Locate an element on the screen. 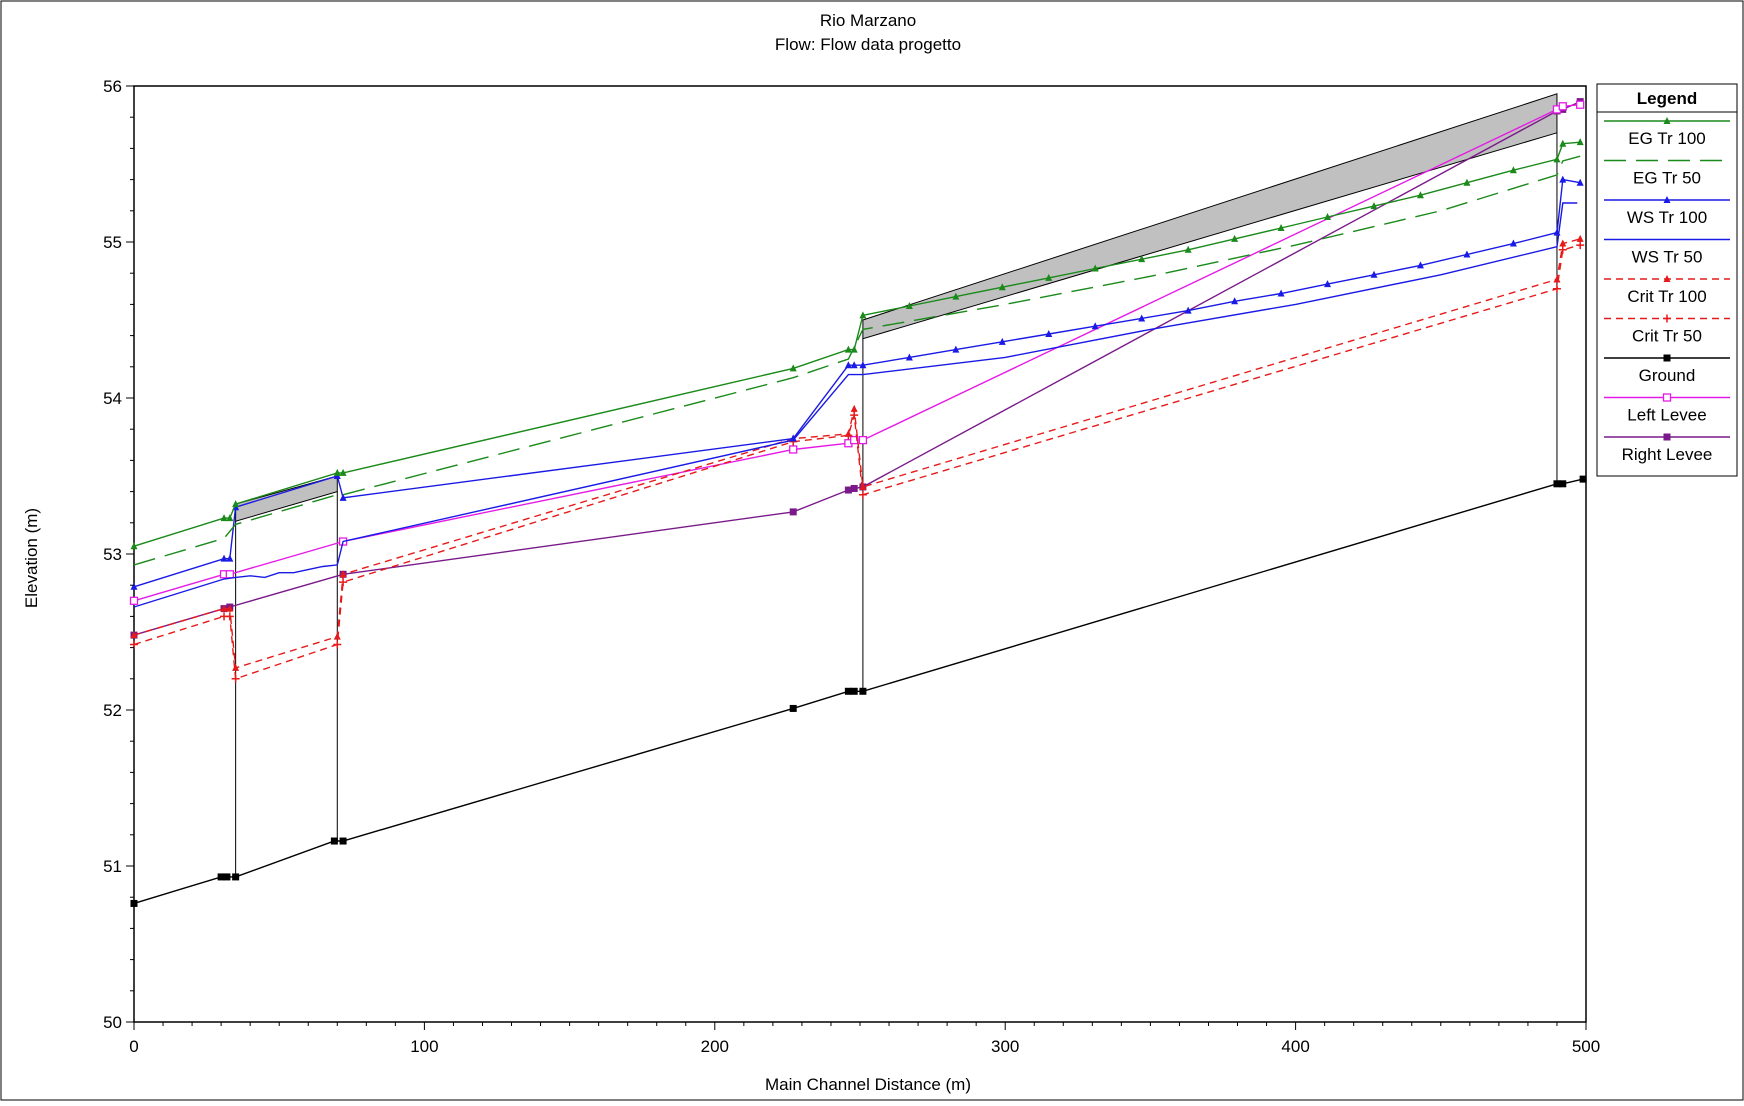 The width and height of the screenshot is (1744, 1106). y-tick-label: 52 is located at coordinates (112, 710).